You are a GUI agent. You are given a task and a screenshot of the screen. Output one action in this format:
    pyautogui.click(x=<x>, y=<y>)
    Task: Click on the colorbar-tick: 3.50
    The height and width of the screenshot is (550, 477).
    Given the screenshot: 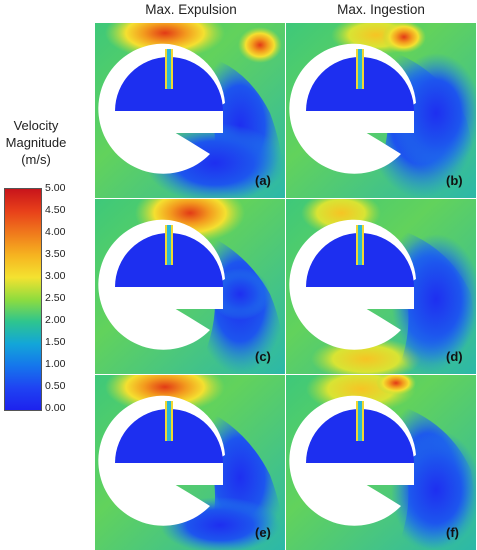 What is the action you would take?
    pyautogui.click(x=55, y=254)
    